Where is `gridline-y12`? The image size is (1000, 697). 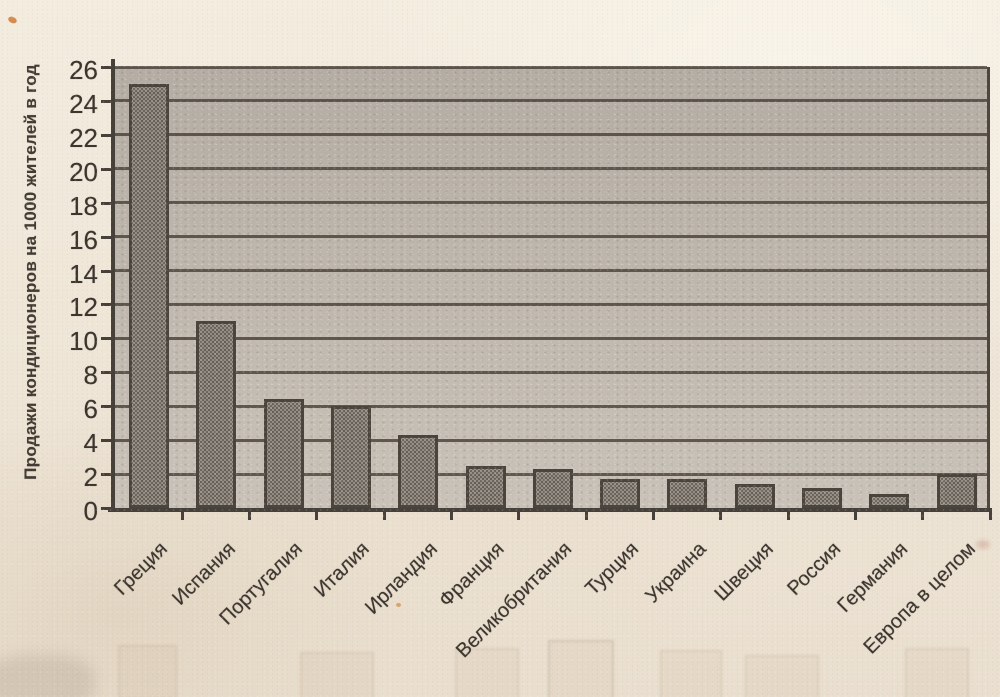
gridline-y12 is located at coordinates (551, 304).